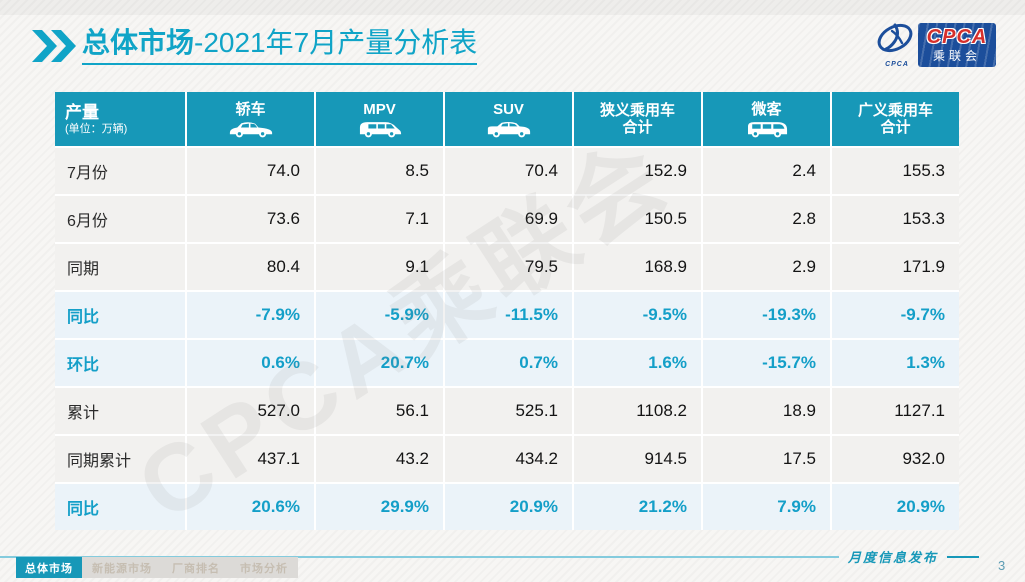 Image resolution: width=1025 pixels, height=582 pixels. Describe the element at coordinates (637, 267) in the screenshot. I see `cell-narrow-pv-total: 168.9` at that location.